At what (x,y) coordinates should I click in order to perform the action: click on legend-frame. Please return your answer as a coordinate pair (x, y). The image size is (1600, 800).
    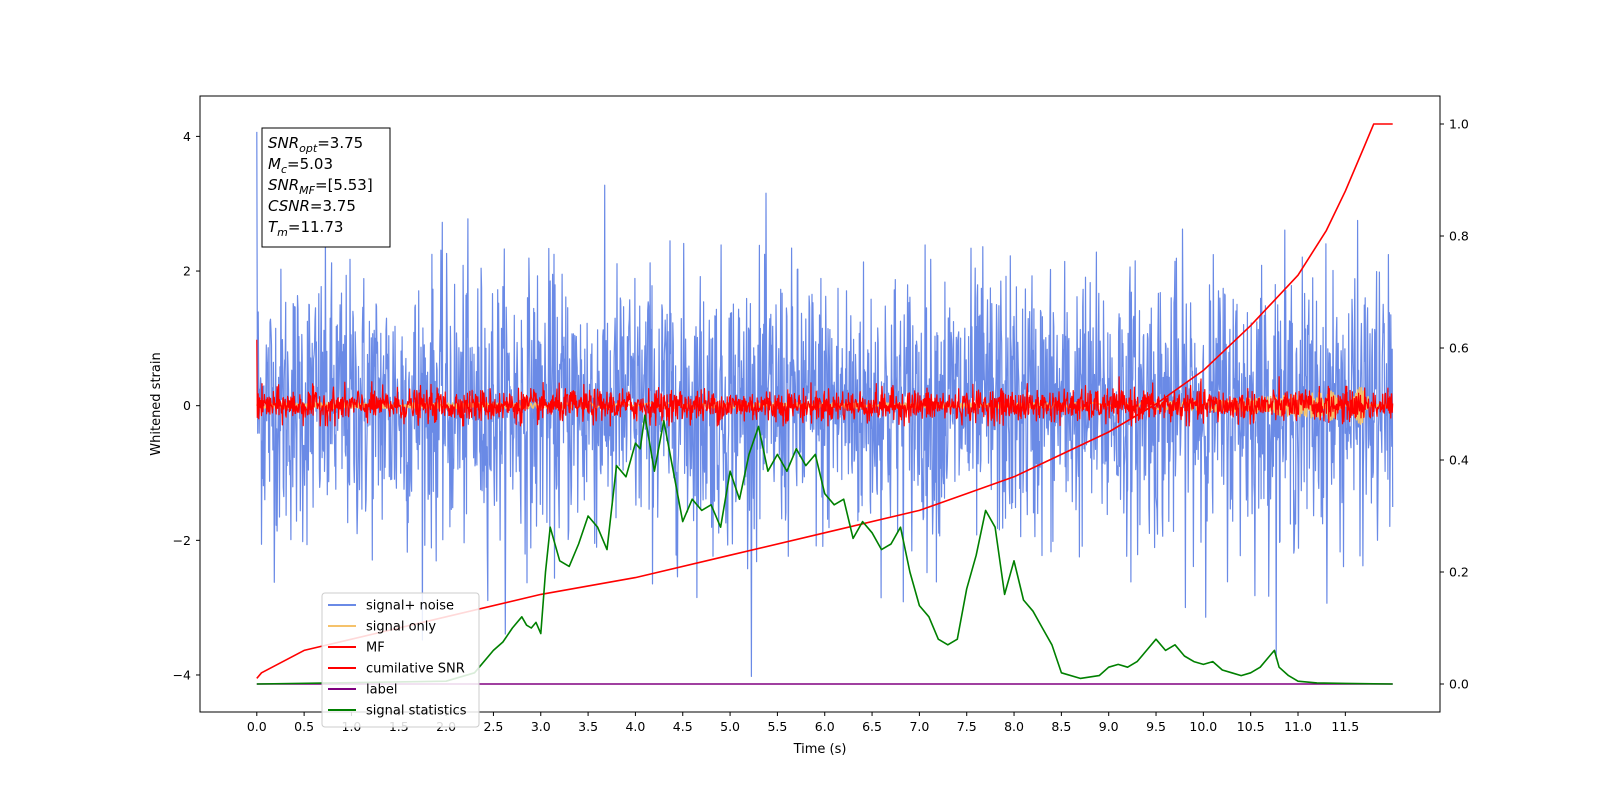
    Looking at the image, I should click on (400, 660).